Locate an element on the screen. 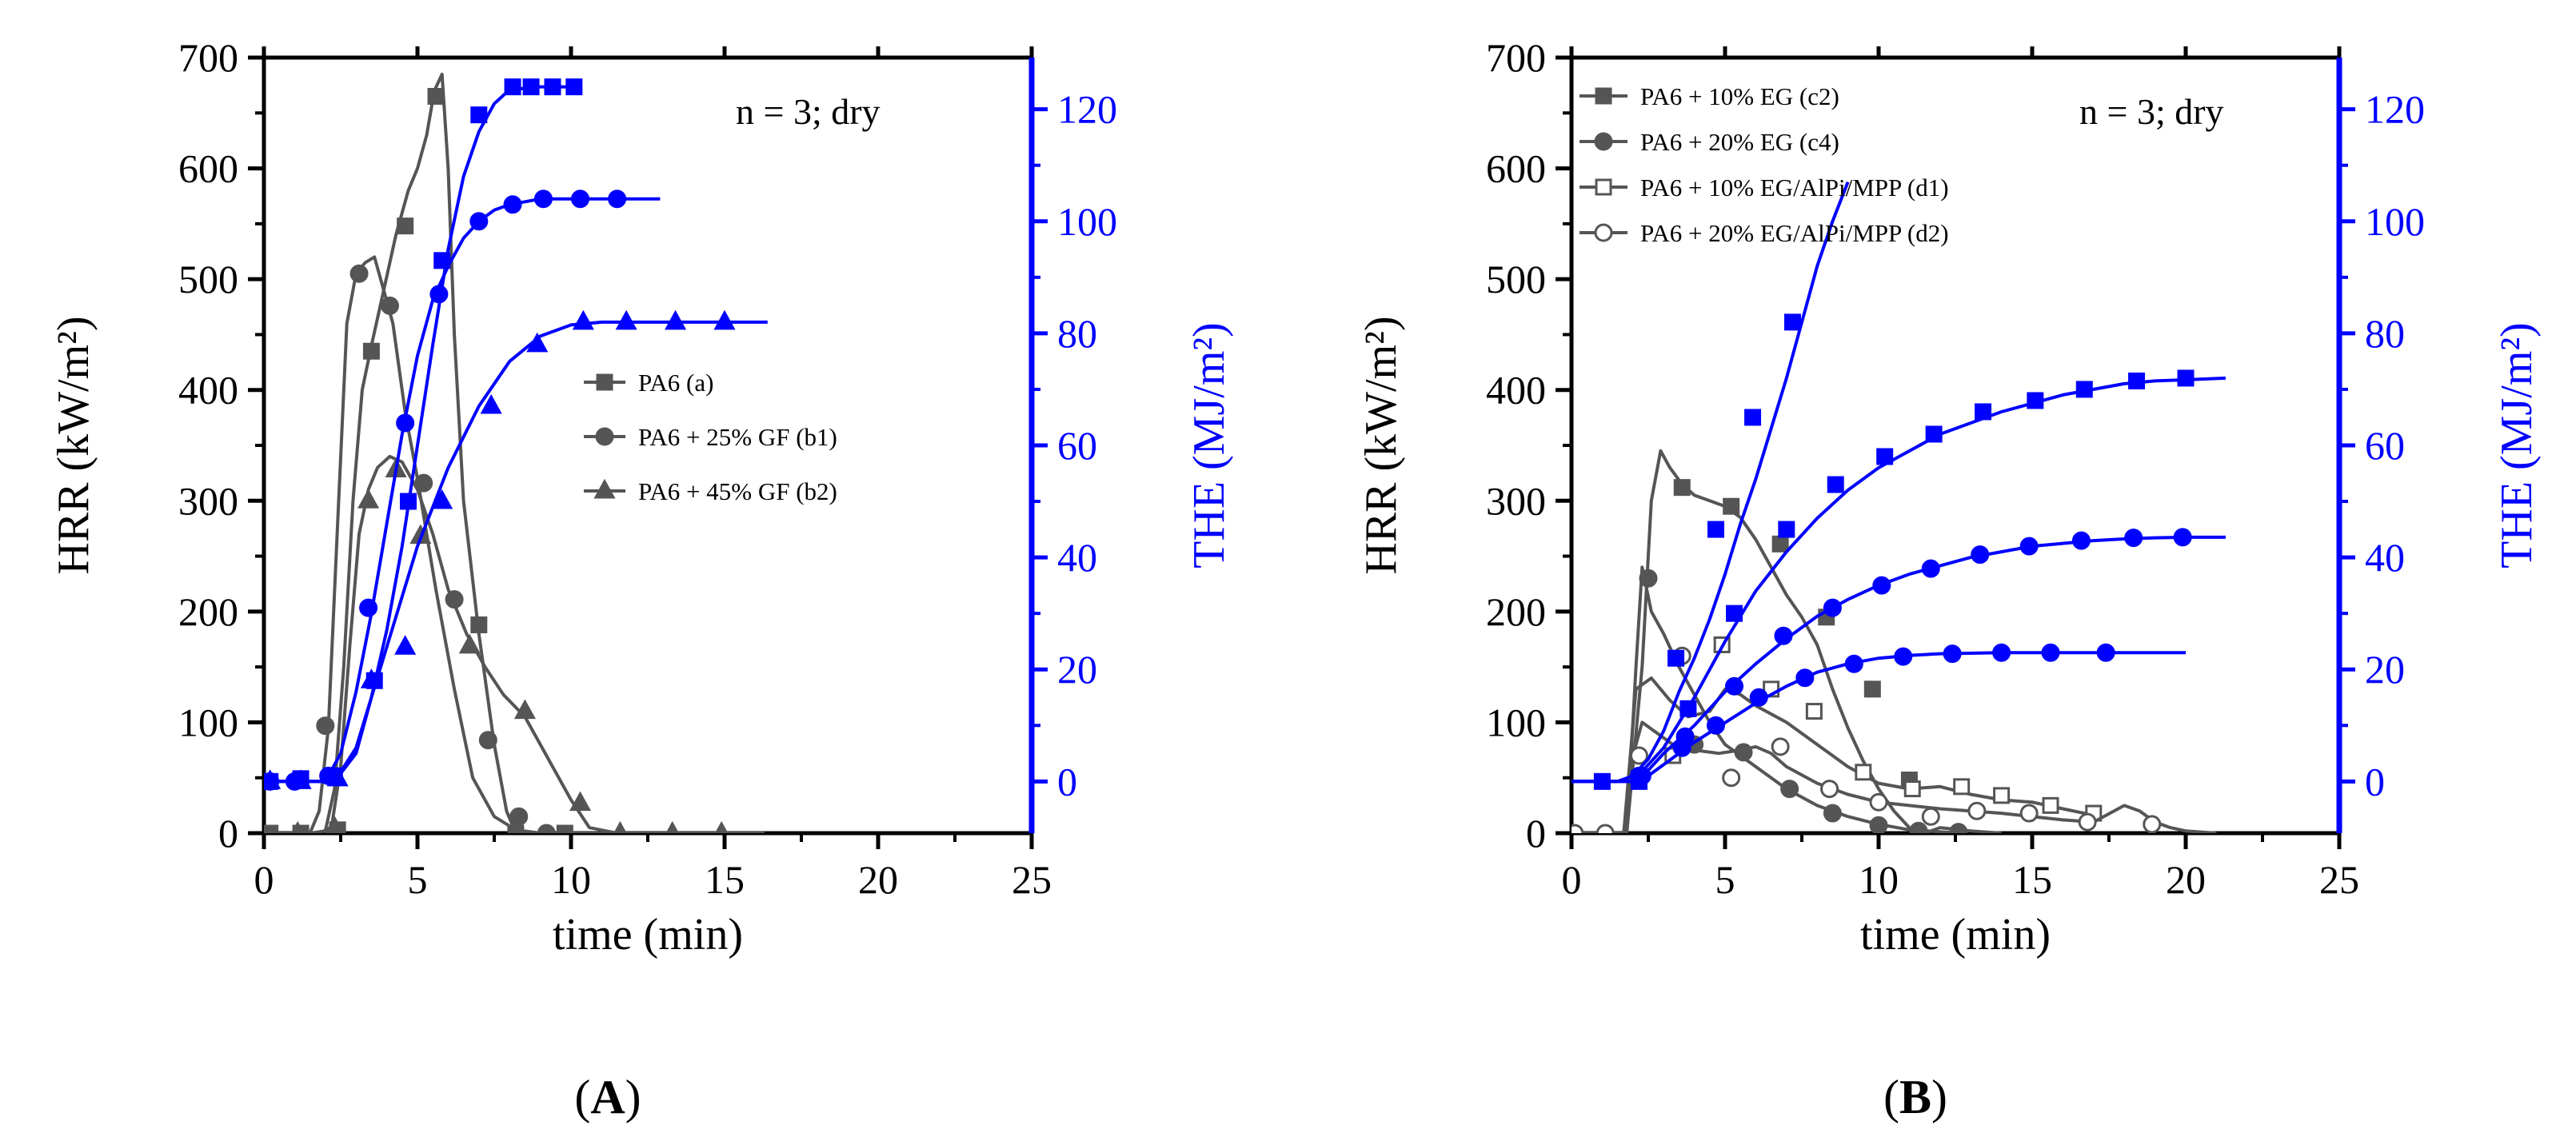 The height and width of the screenshot is (1145, 2576). legend-label: PA6 + 10% EG/AlPi/MPP (d1) is located at coordinates (1795, 187).